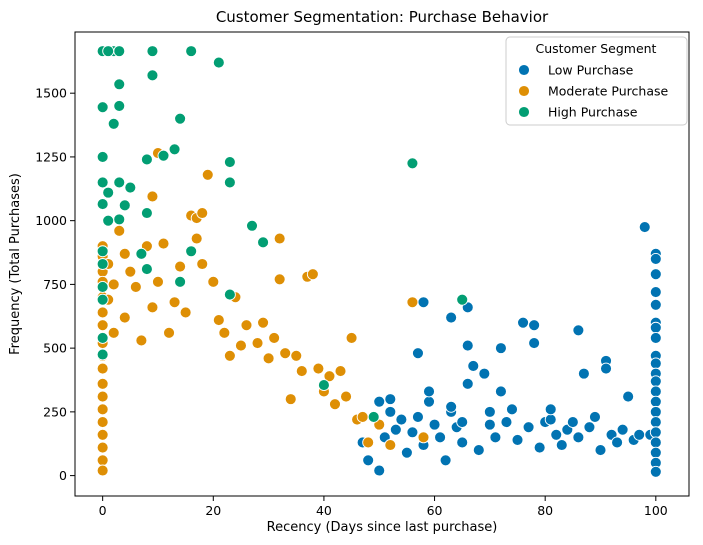 Image resolution: width=703 pixels, height=545 pixels. Describe the element at coordinates (382, 527) in the screenshot. I see `x-axis-label: Recency (Days since last purchase)` at that location.